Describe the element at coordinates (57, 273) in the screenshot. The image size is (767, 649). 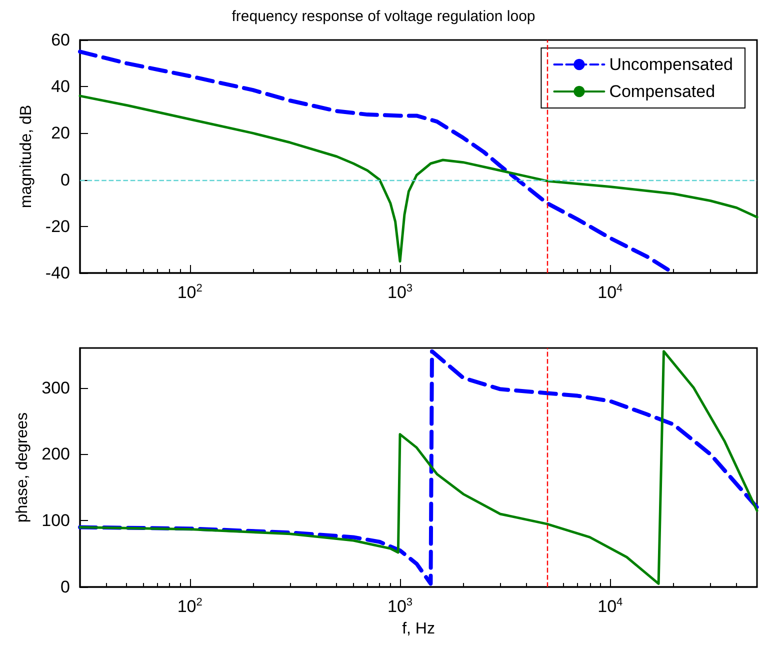
I see `y-tick-label: -40` at that location.